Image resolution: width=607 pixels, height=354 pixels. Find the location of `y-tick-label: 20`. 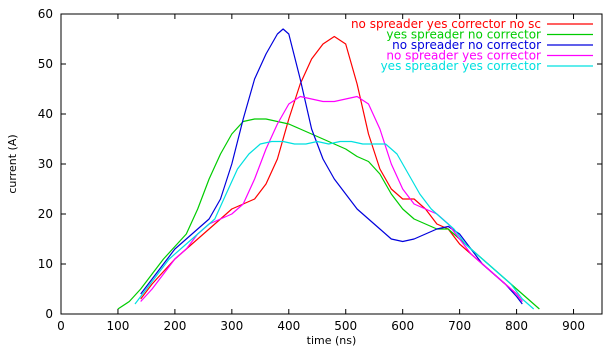

y-tick-label: 20 is located at coordinates (45, 214).